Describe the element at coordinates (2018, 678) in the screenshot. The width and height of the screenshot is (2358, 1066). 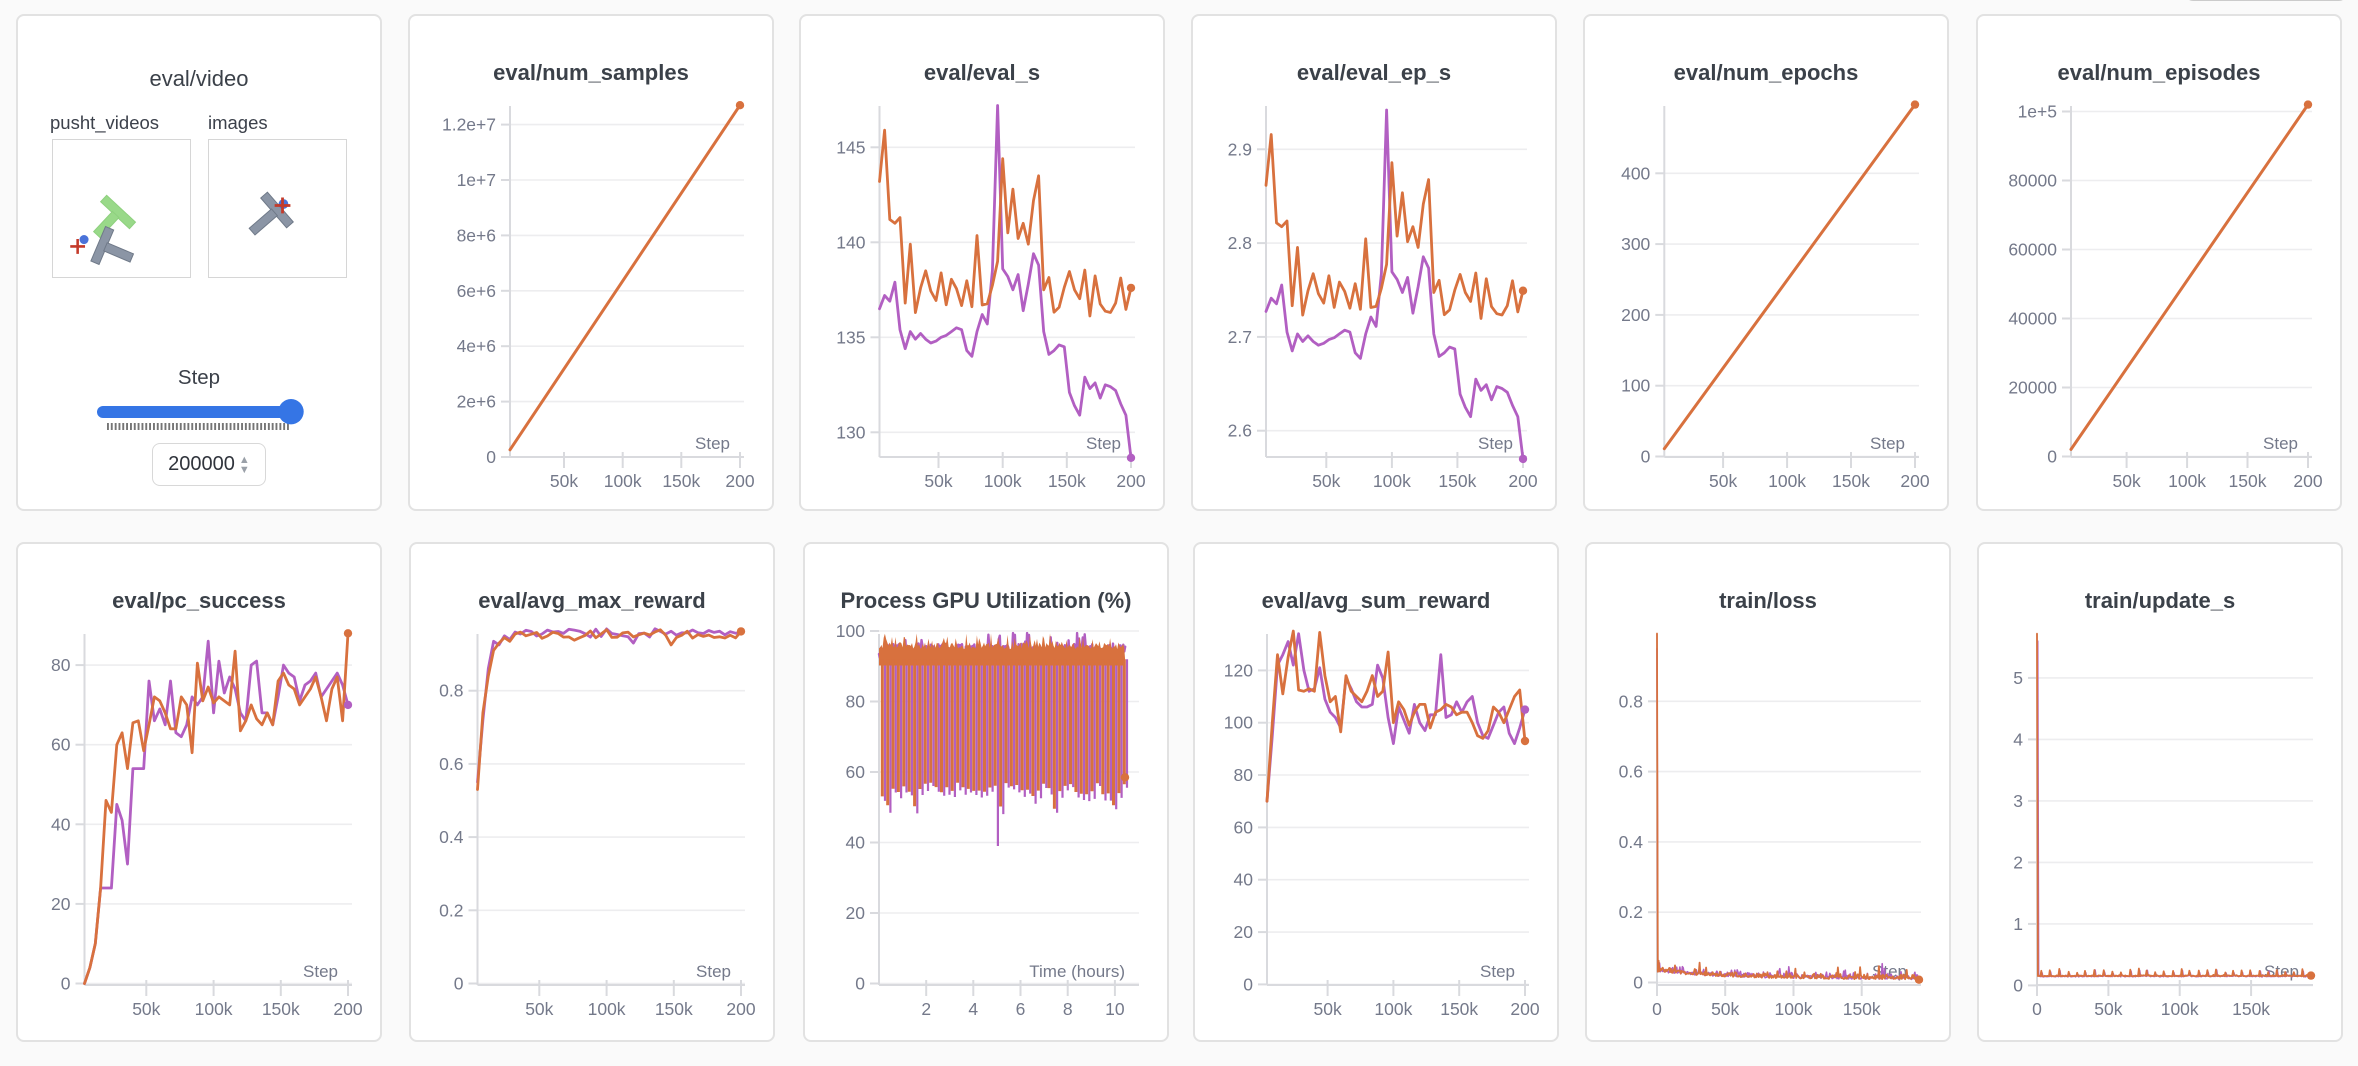
I see `svg-text: 5` at that location.